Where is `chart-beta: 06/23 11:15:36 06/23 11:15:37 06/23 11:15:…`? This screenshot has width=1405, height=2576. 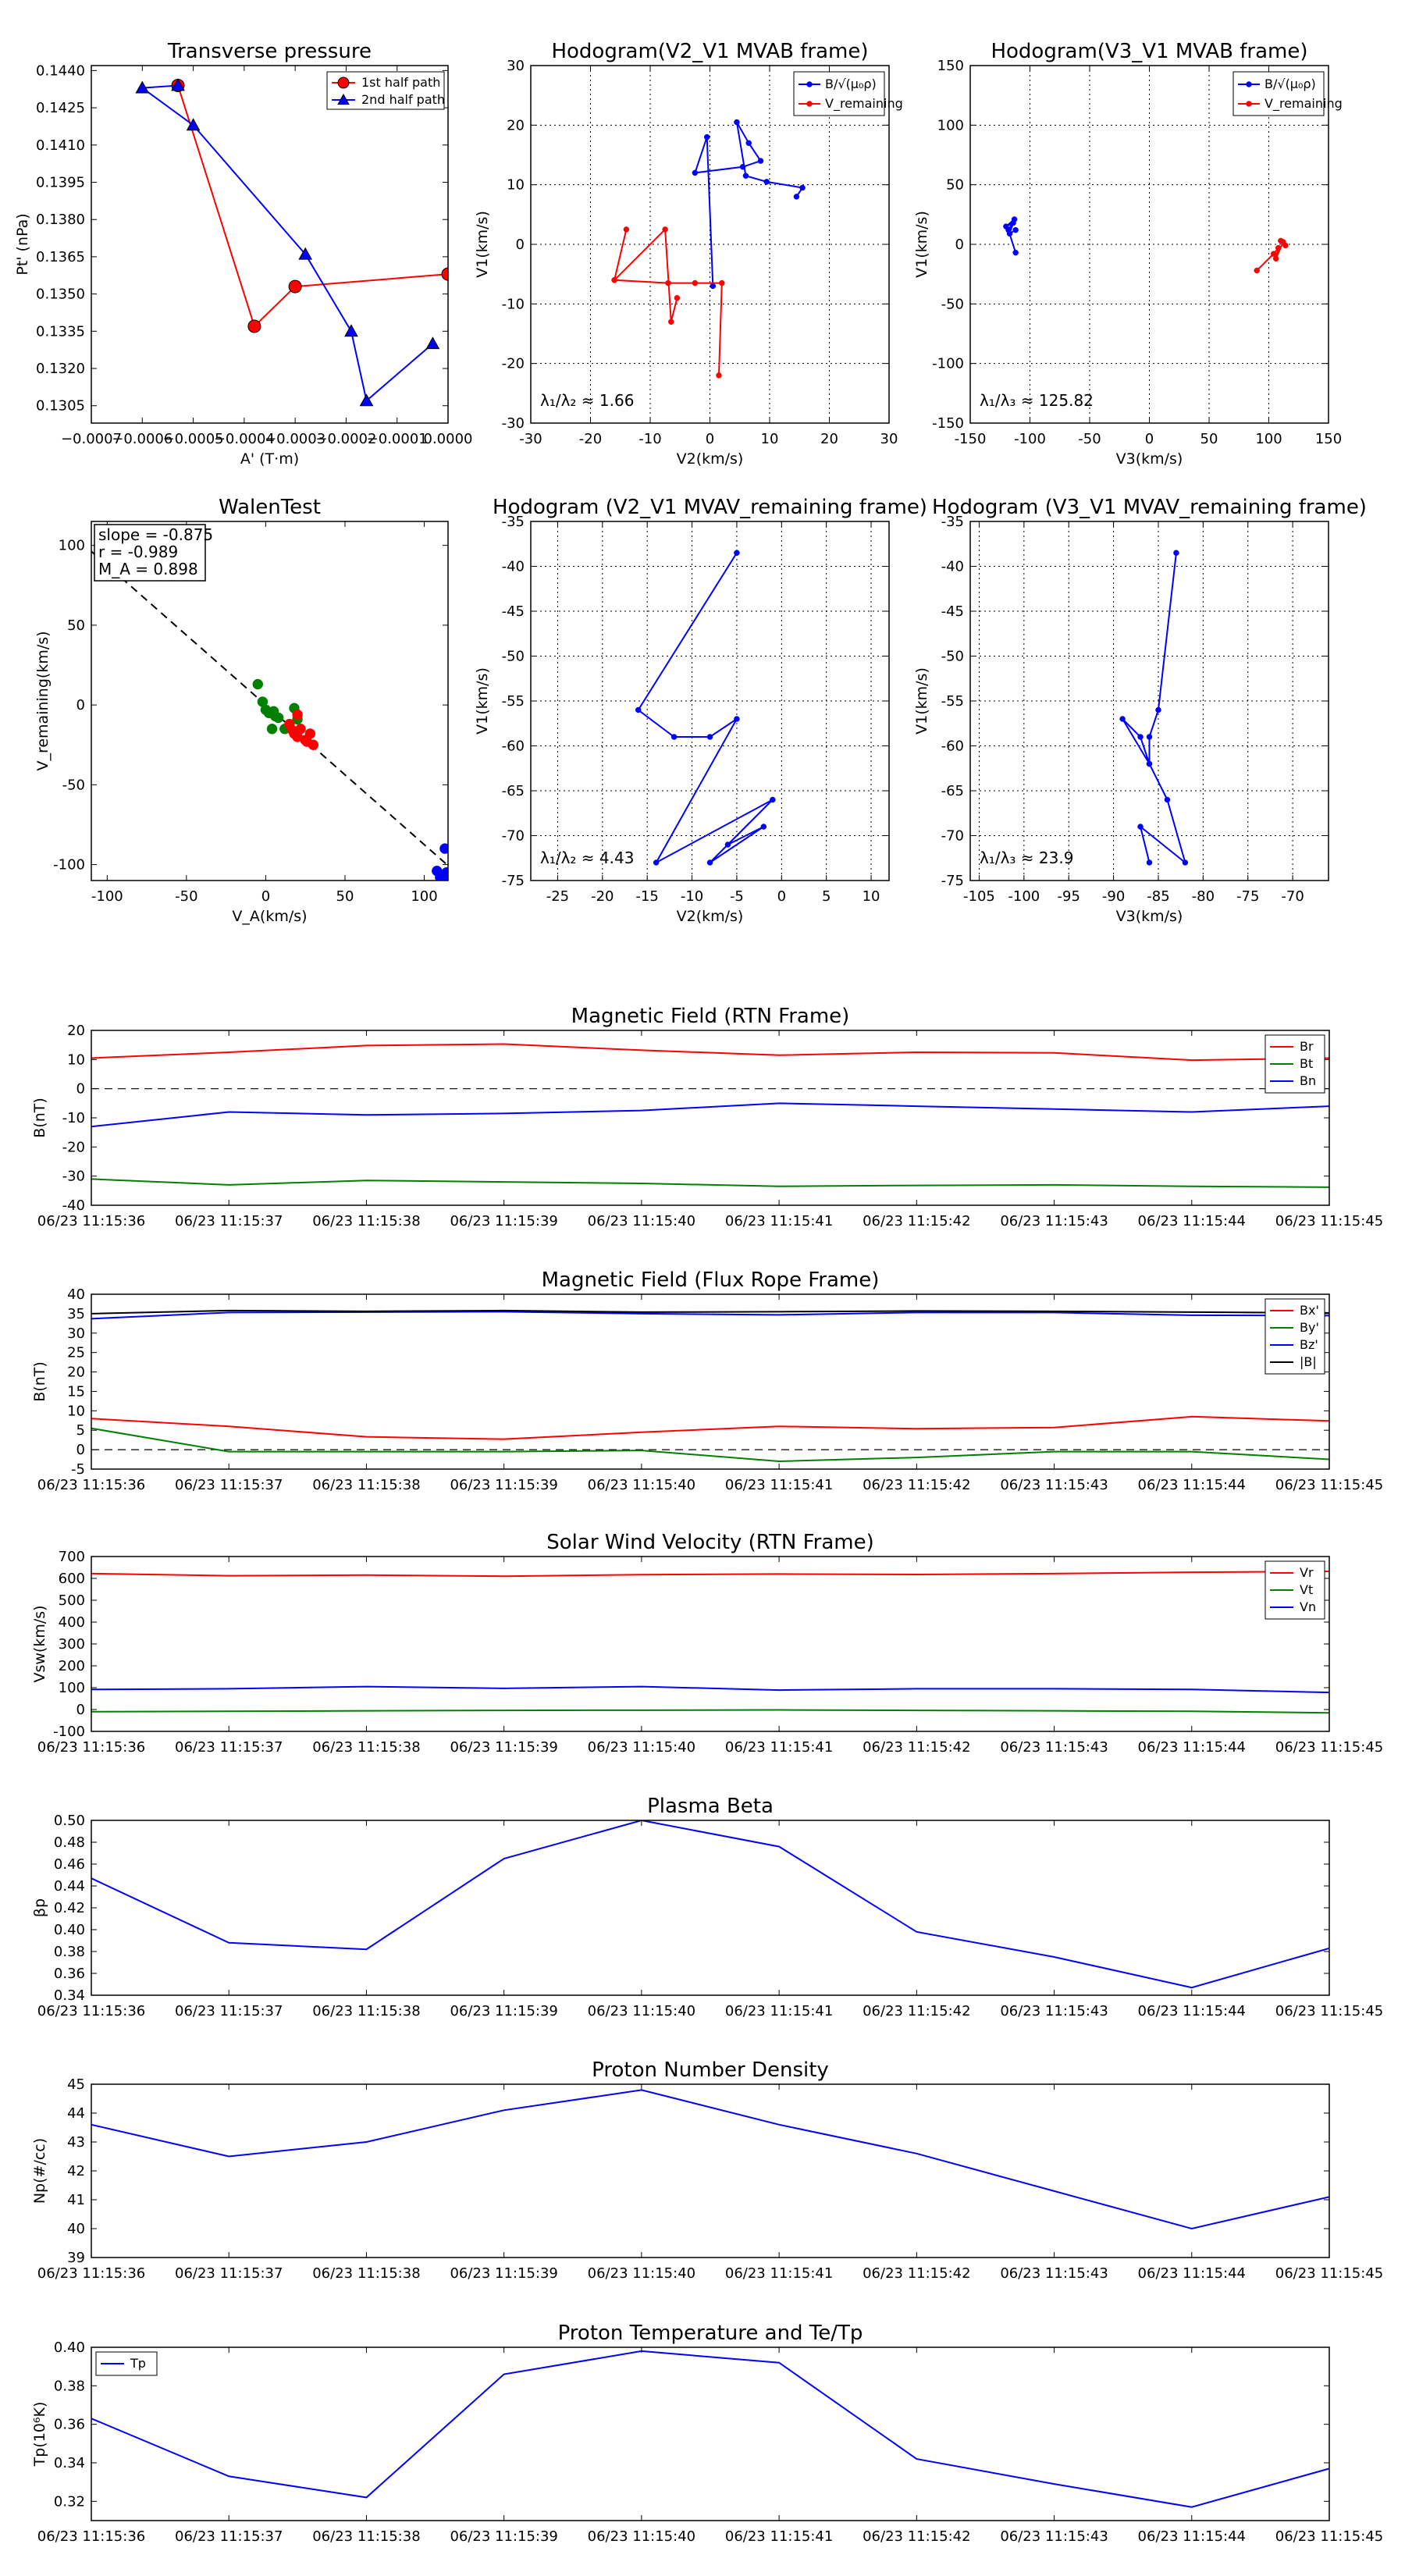
chart-beta: 06/23 11:15:36 06/23 11:15:37 06/23 11:15:… is located at coordinates (707, 1907).